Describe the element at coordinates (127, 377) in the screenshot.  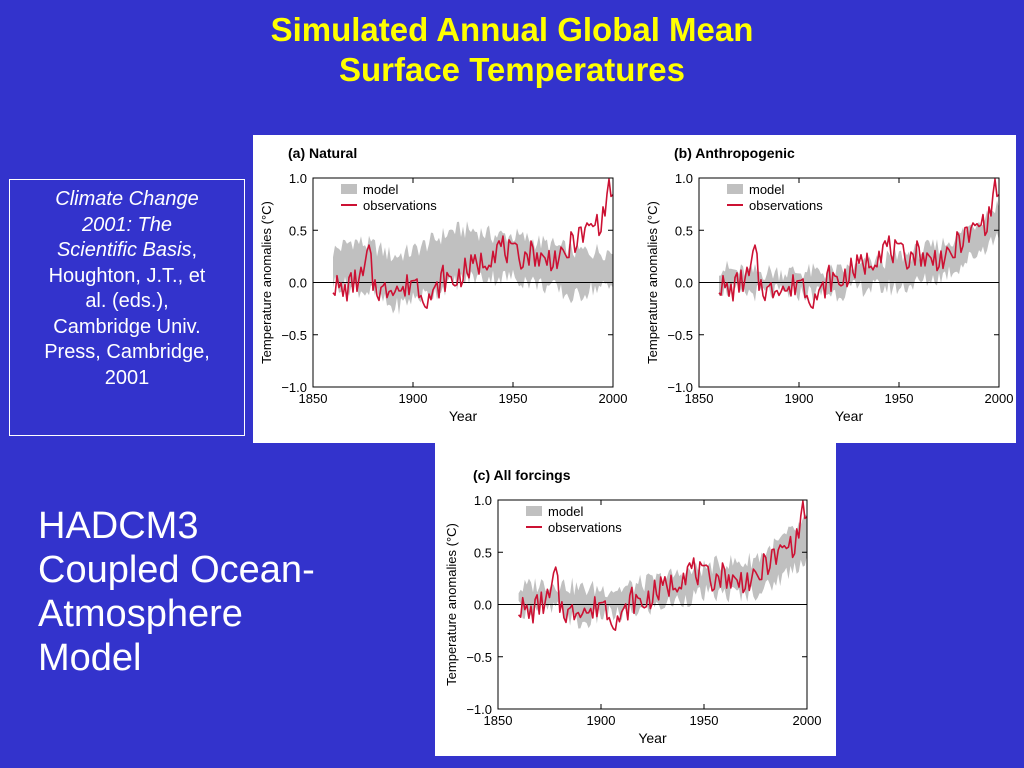
I see `citation-line-8: 2001` at that location.